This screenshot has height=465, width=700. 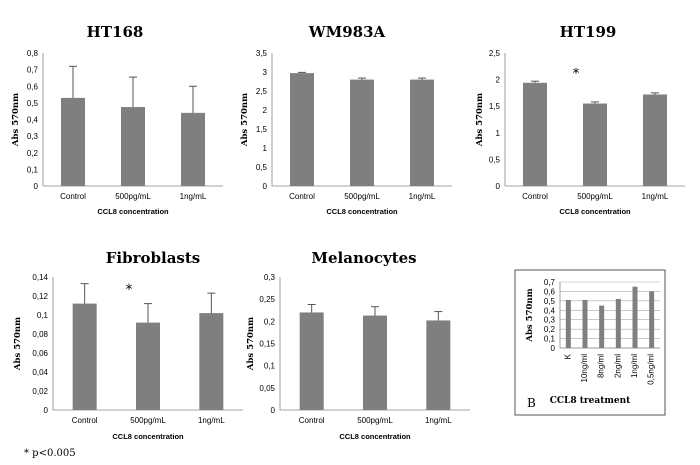 What do you see at coordinates (550, 329) in the screenshot?
I see `inset-ytick-label: 0,2` at bounding box center [550, 329].